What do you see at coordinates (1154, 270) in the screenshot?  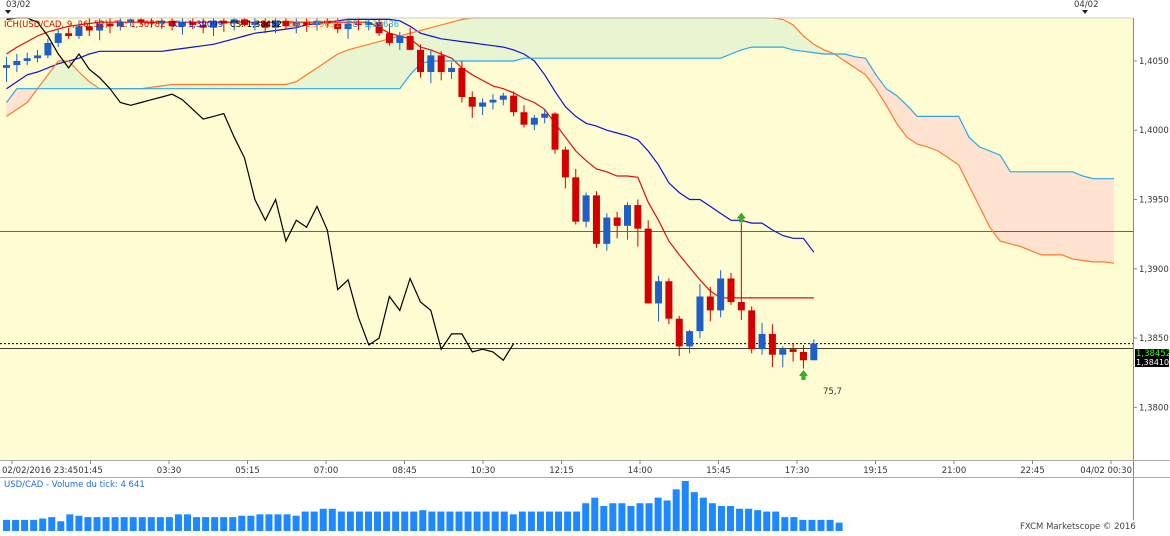 I see `y-tick-label: 1,3900` at bounding box center [1154, 270].